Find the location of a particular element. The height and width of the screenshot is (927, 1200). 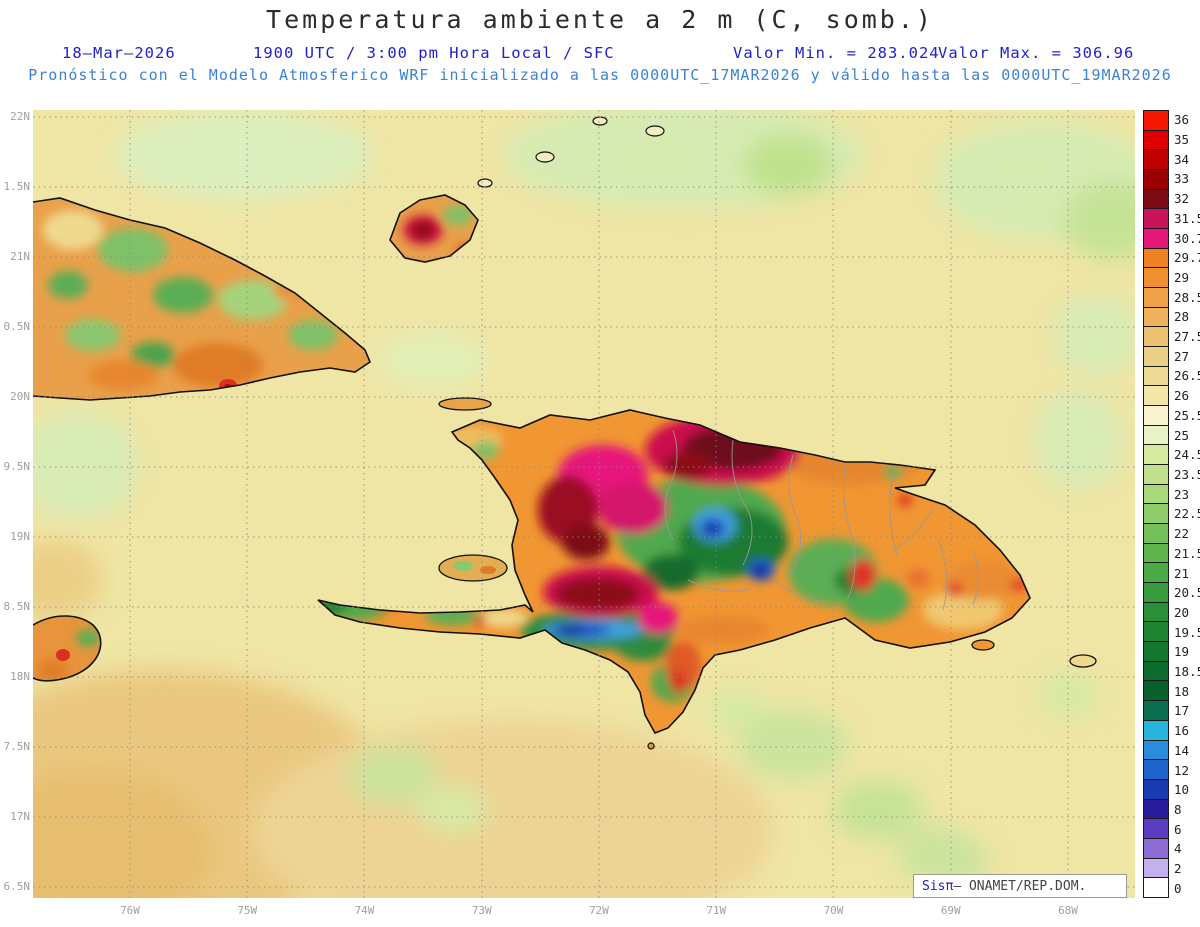

colorbar-label: 28.5 is located at coordinates (1187, 297).